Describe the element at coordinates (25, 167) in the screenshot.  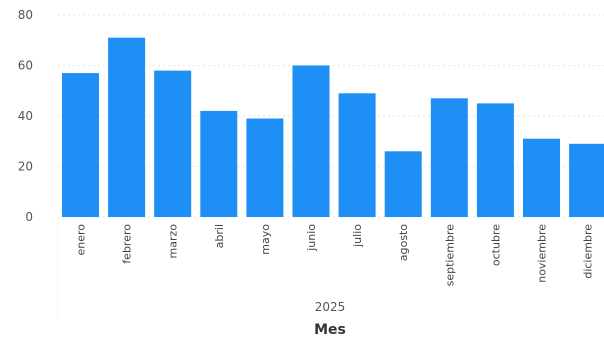
I see `y-tick-label: 20` at that location.